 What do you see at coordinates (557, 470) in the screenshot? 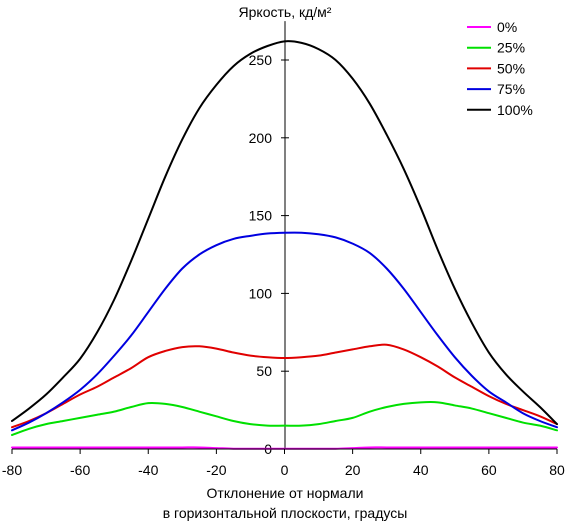
I see `x-tick-label: 80` at bounding box center [557, 470].